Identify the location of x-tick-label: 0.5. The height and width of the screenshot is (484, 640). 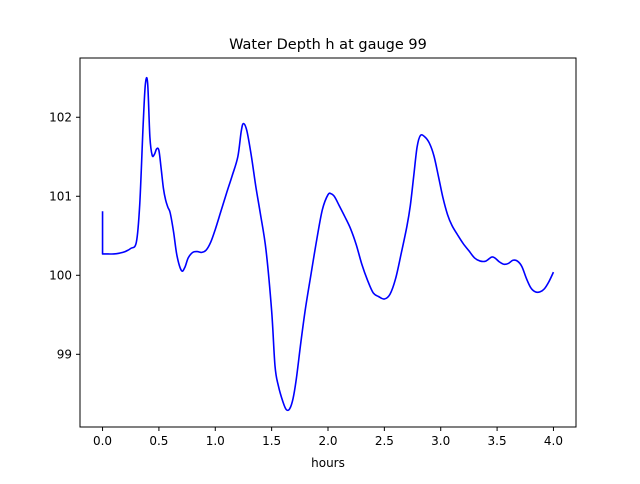
(158, 441).